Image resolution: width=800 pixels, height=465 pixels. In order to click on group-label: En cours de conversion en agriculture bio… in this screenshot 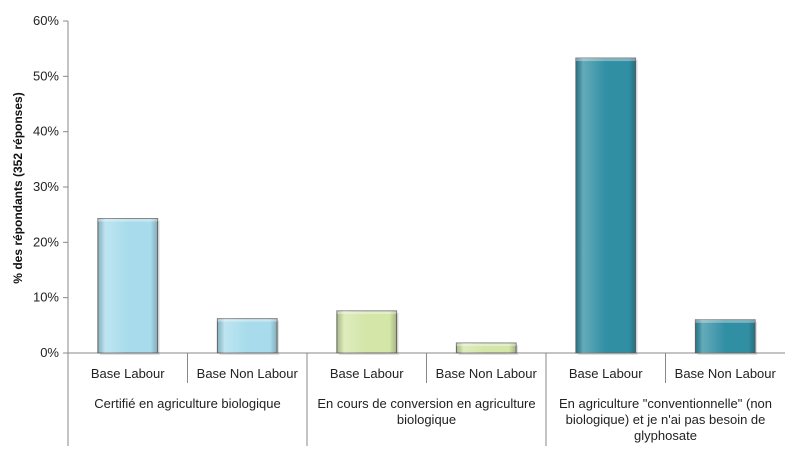, I will do `click(426, 411)`.